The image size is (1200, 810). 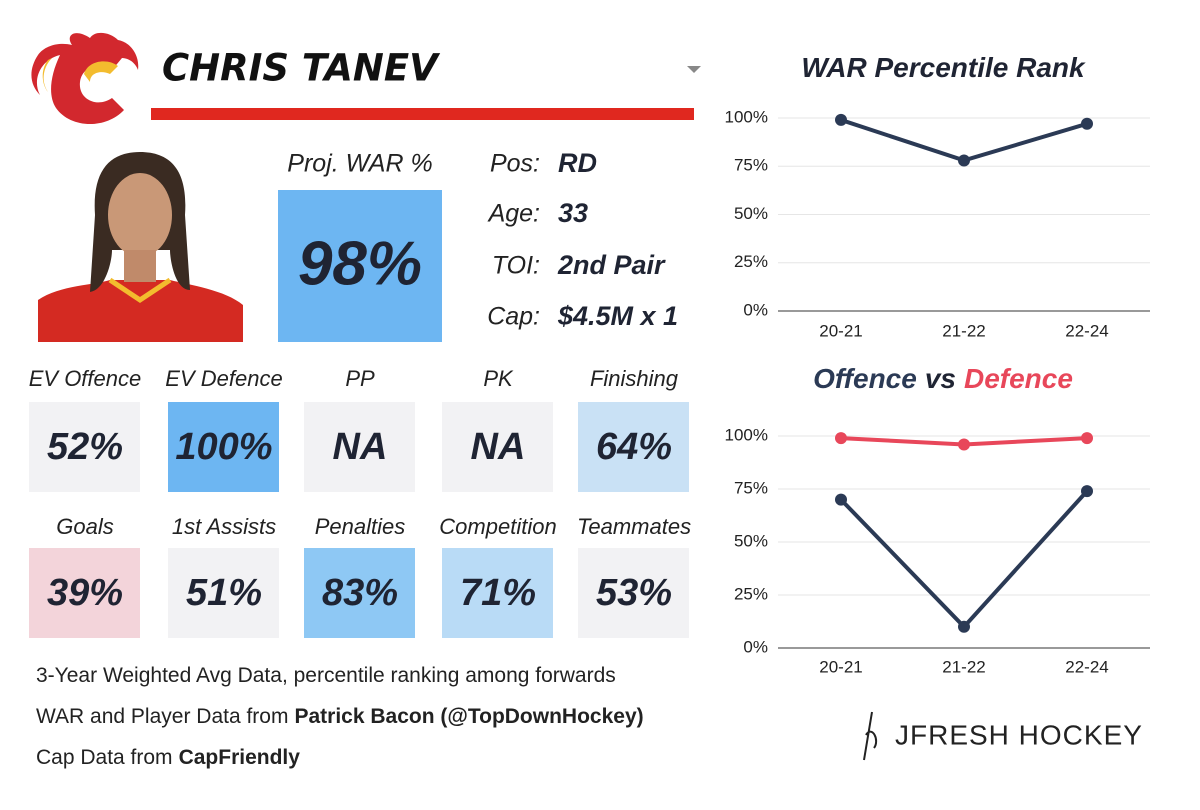 I want to click on stat-value: 83%, so click(x=360, y=593).